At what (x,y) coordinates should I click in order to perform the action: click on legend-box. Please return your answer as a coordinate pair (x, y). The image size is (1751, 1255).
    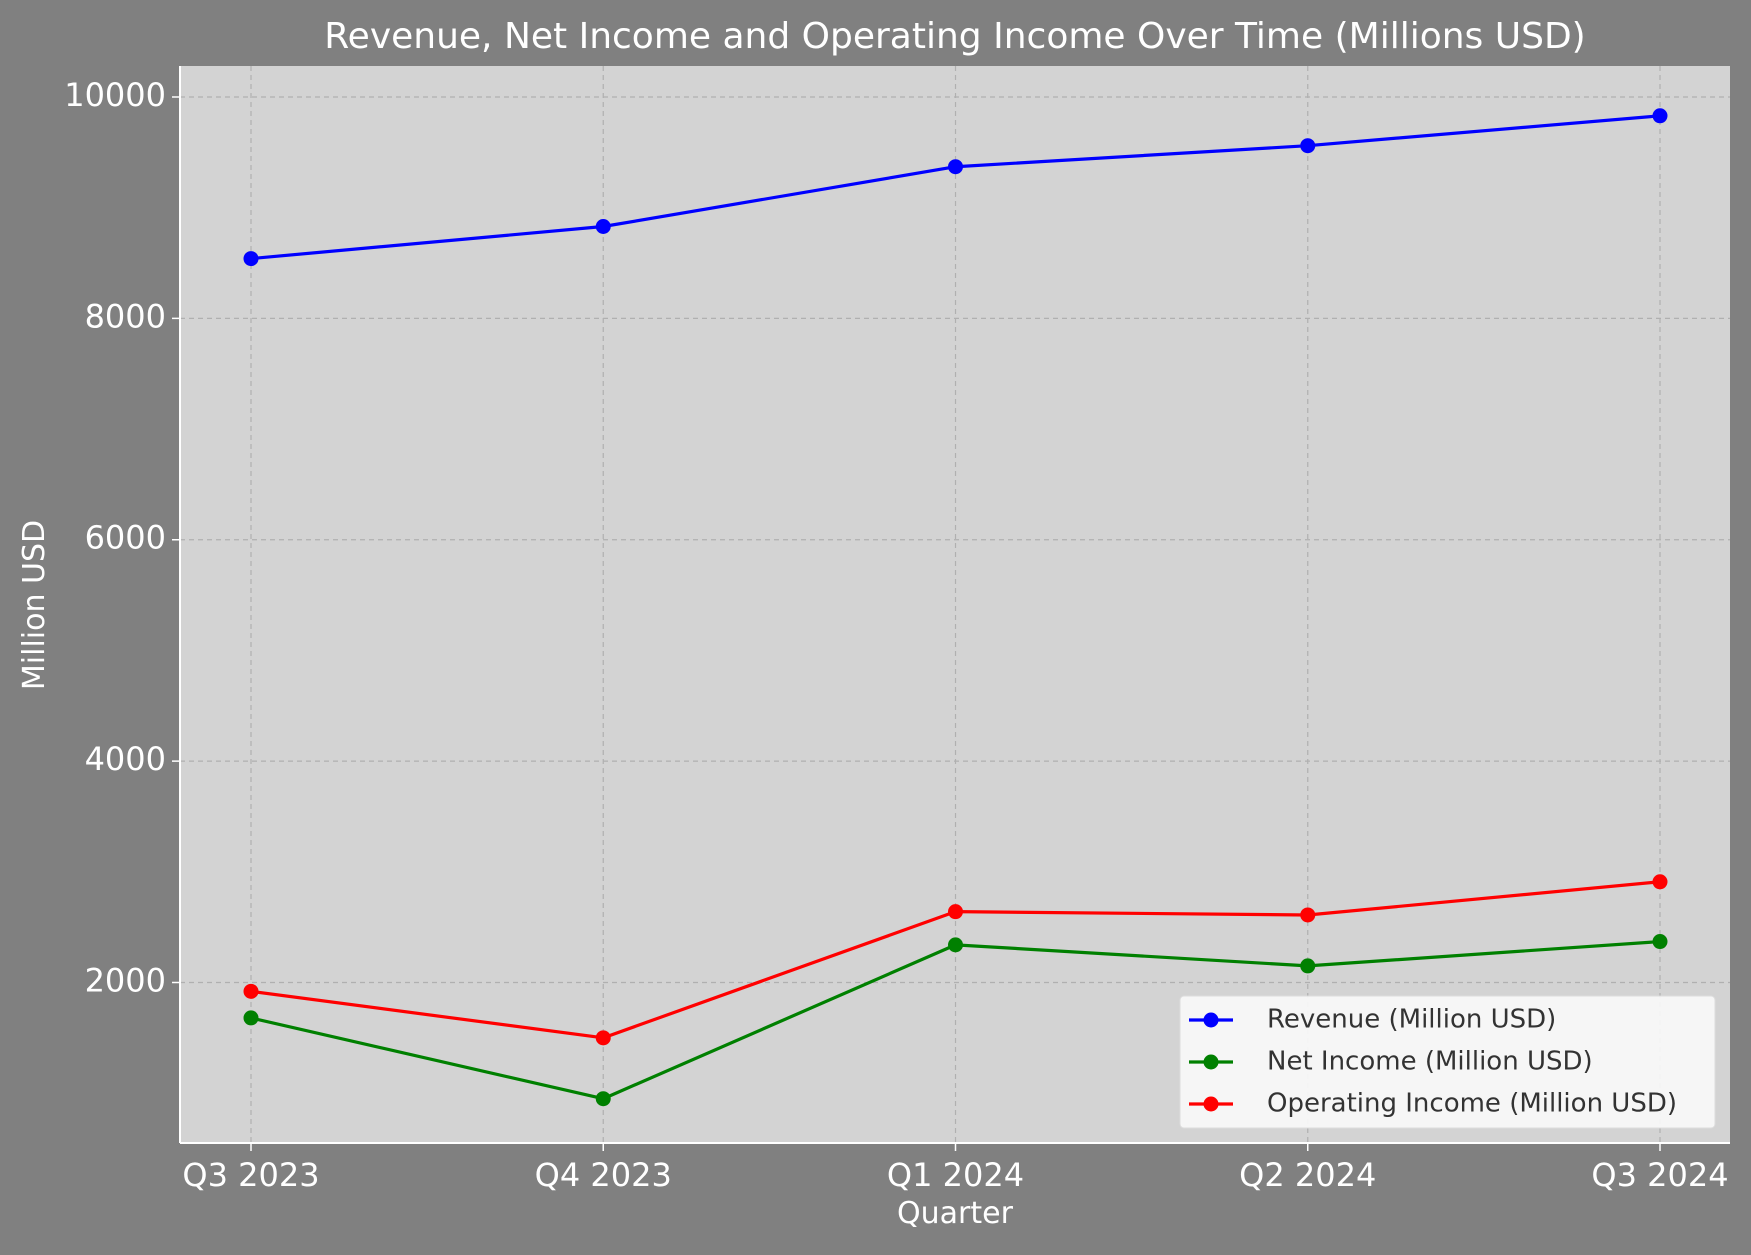
    Looking at the image, I should click on (1447, 1062).